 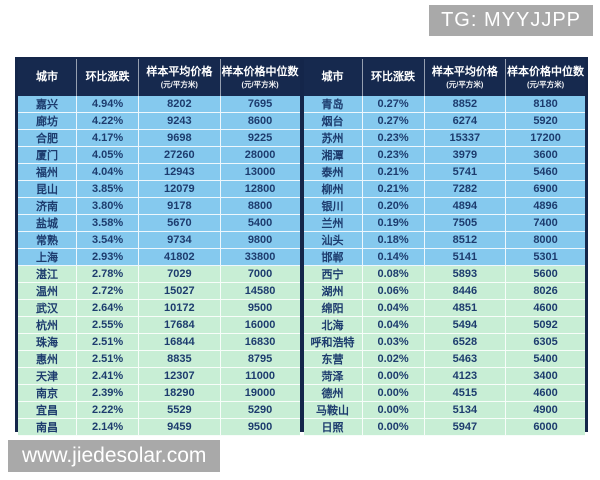 I want to click on cell-median-price: 19000, so click(x=260, y=393).